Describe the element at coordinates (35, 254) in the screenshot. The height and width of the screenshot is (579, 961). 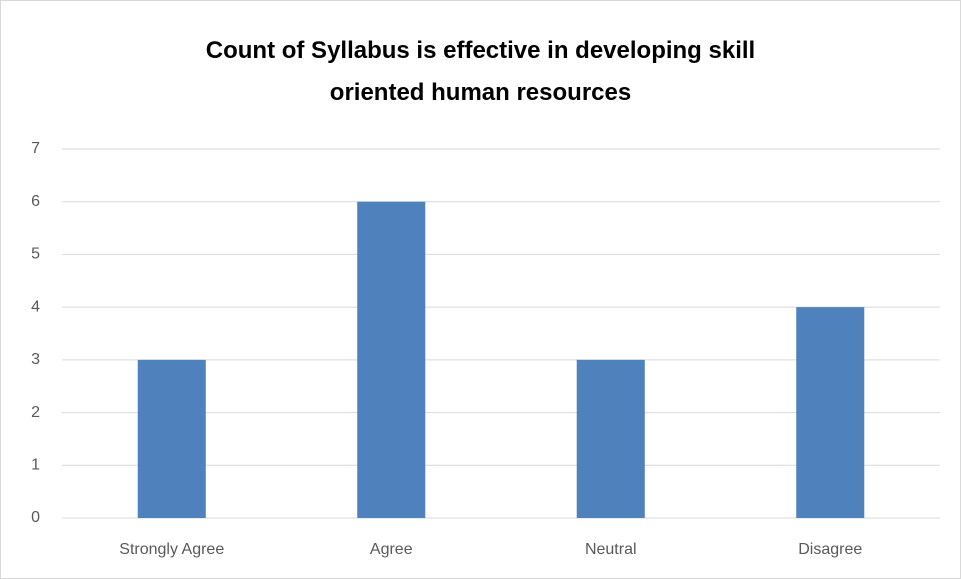
I see `y-tick-label: 5` at that location.